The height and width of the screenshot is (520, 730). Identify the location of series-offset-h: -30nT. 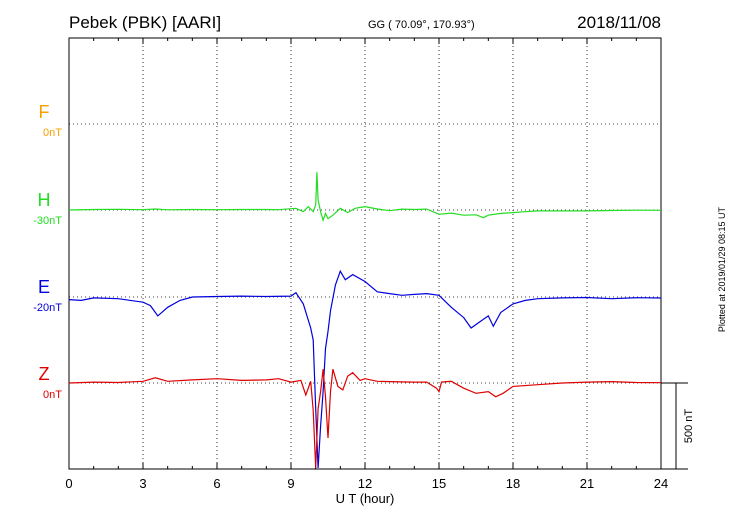
(47, 221).